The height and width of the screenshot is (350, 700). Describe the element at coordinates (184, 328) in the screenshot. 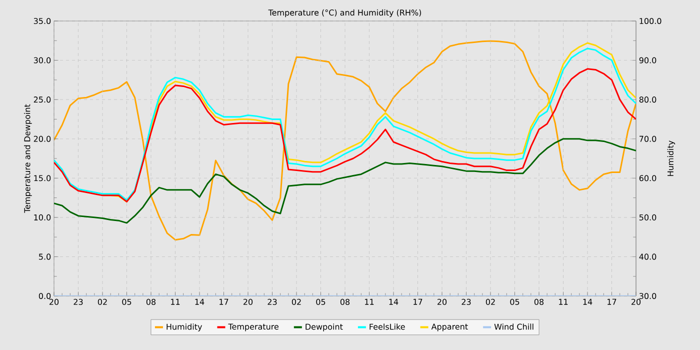

I see `legend-label: Humidity` at that location.